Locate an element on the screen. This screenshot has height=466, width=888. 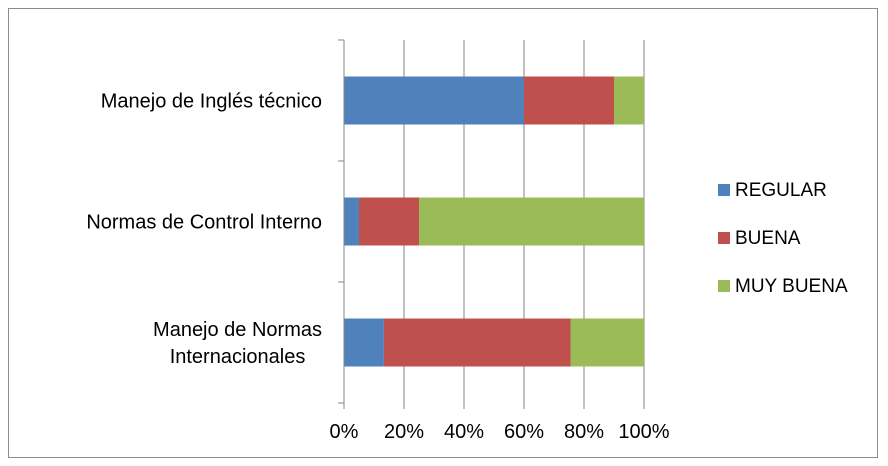
category-label: Manejo de Normas is located at coordinates (237, 330).